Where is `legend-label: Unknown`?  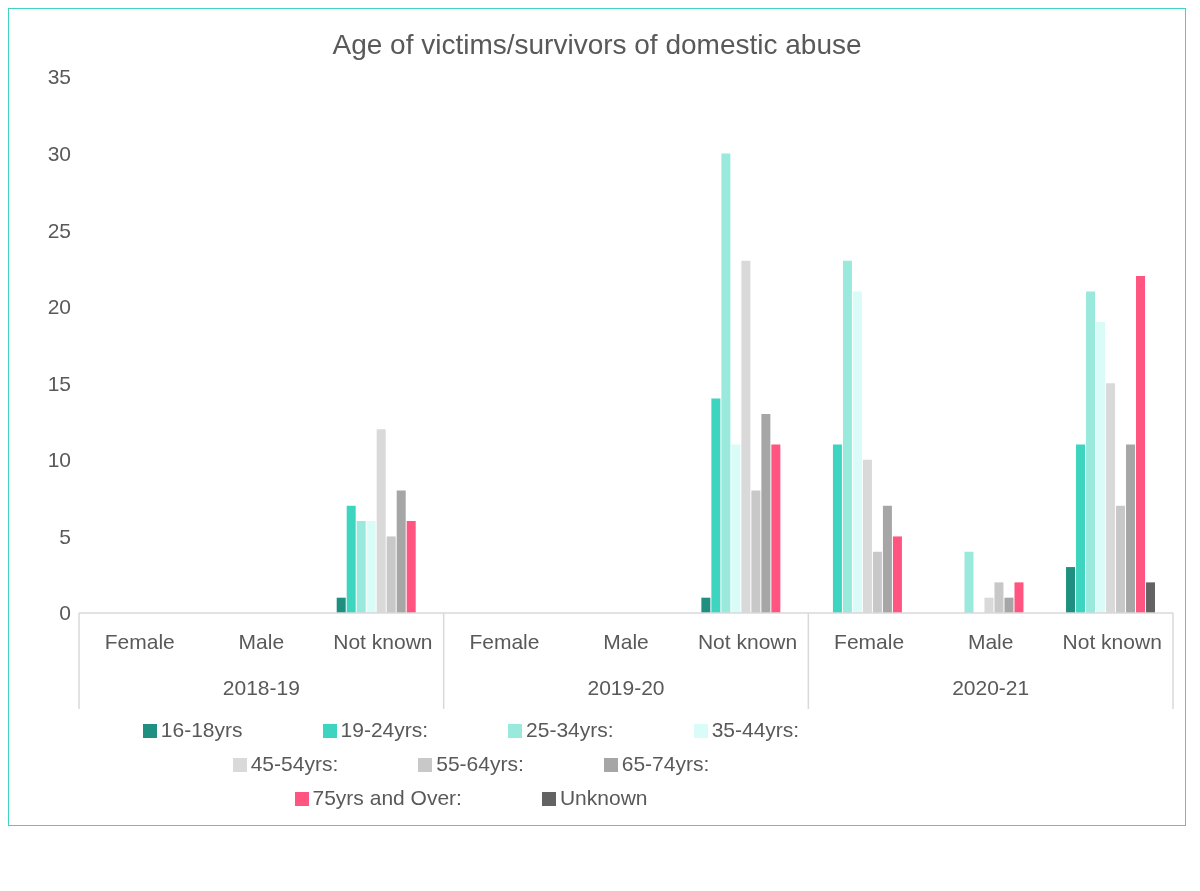
legend-label: Unknown is located at coordinates (603, 797).